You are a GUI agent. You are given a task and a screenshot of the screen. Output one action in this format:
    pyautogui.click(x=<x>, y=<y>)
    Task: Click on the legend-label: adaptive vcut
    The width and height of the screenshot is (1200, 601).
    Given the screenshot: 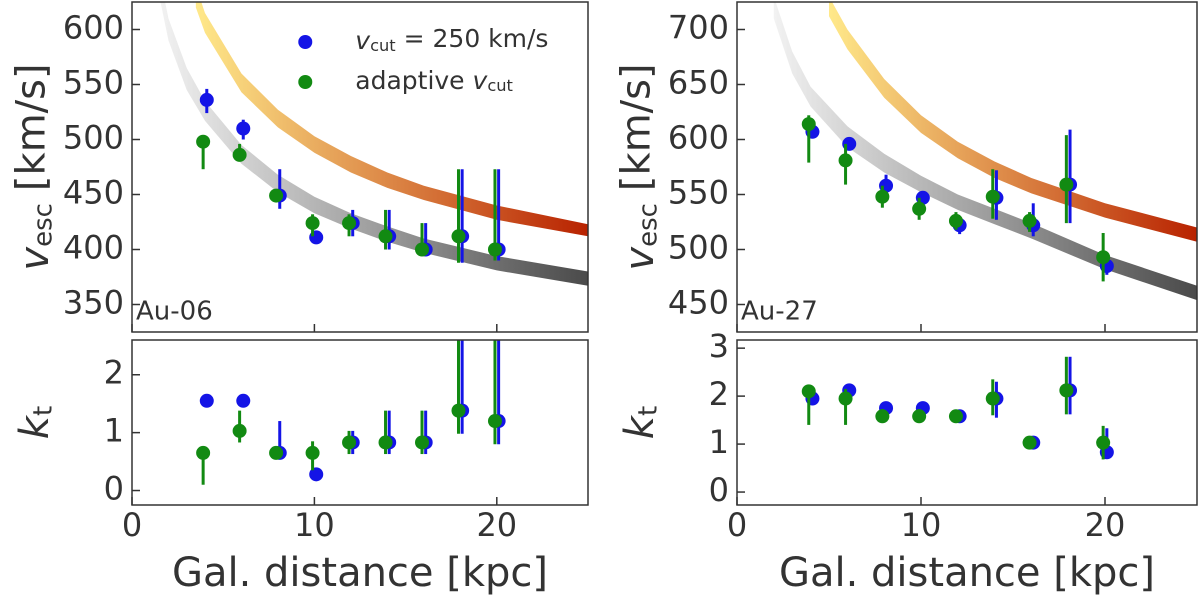 What is the action you would take?
    pyautogui.click(x=434, y=80)
    